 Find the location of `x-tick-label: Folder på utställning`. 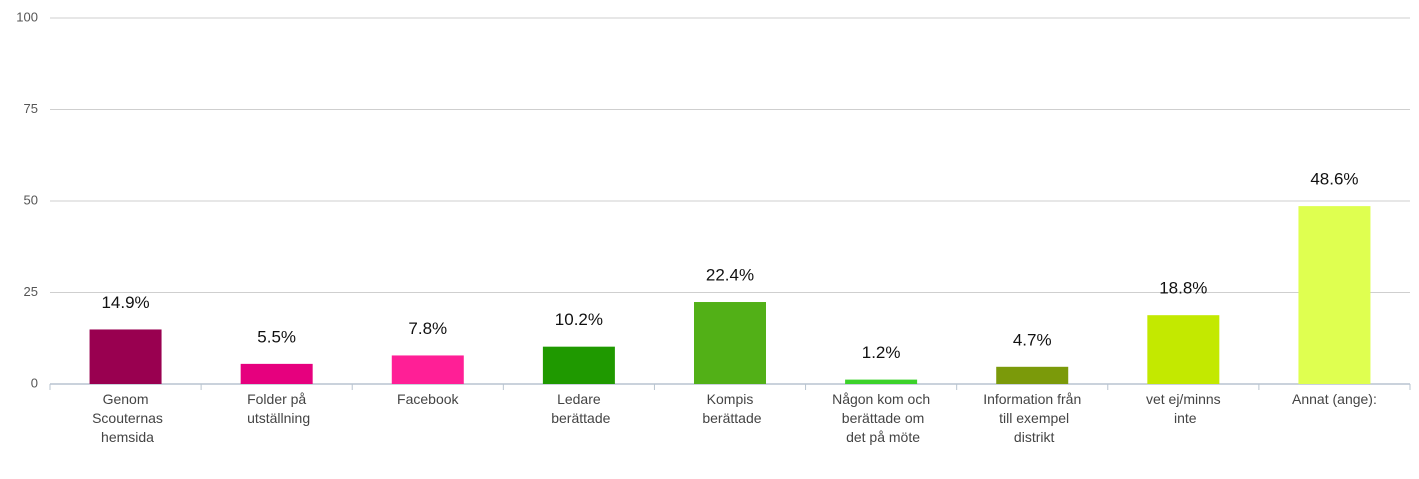

x-tick-label: Folder på utställning is located at coordinates (276, 408).